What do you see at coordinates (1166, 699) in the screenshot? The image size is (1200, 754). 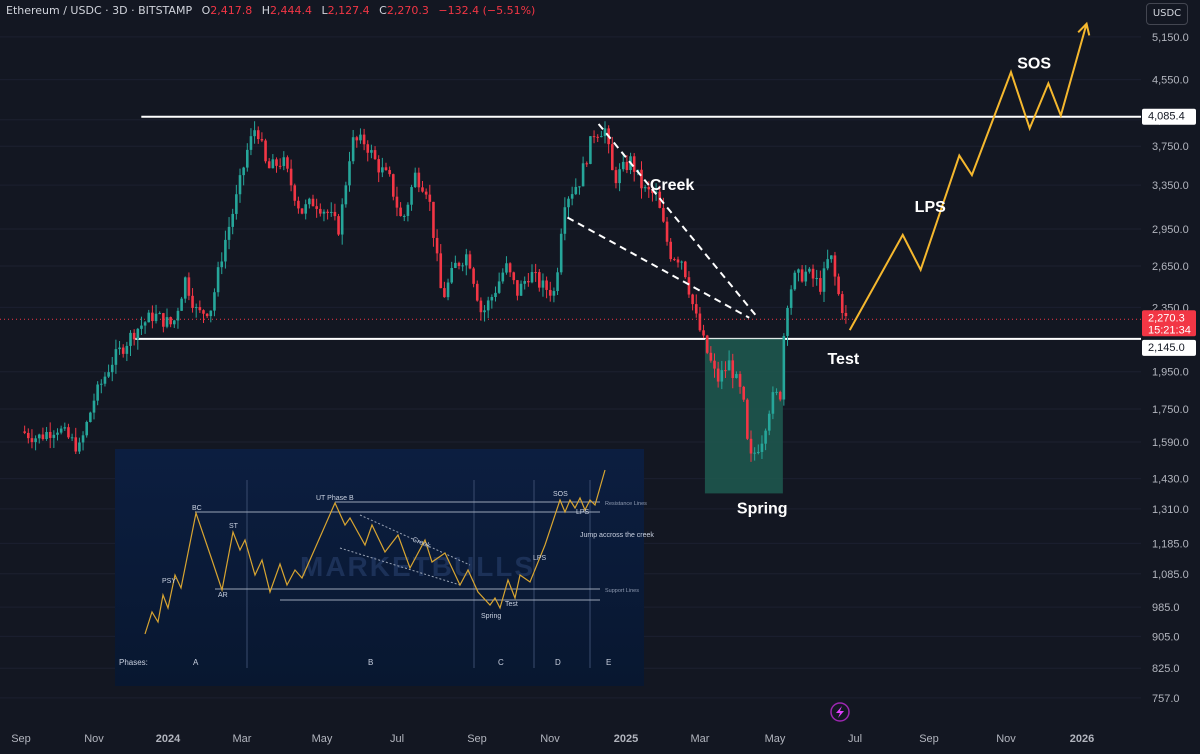 I see `price-tick-label: 757.0` at bounding box center [1166, 699].